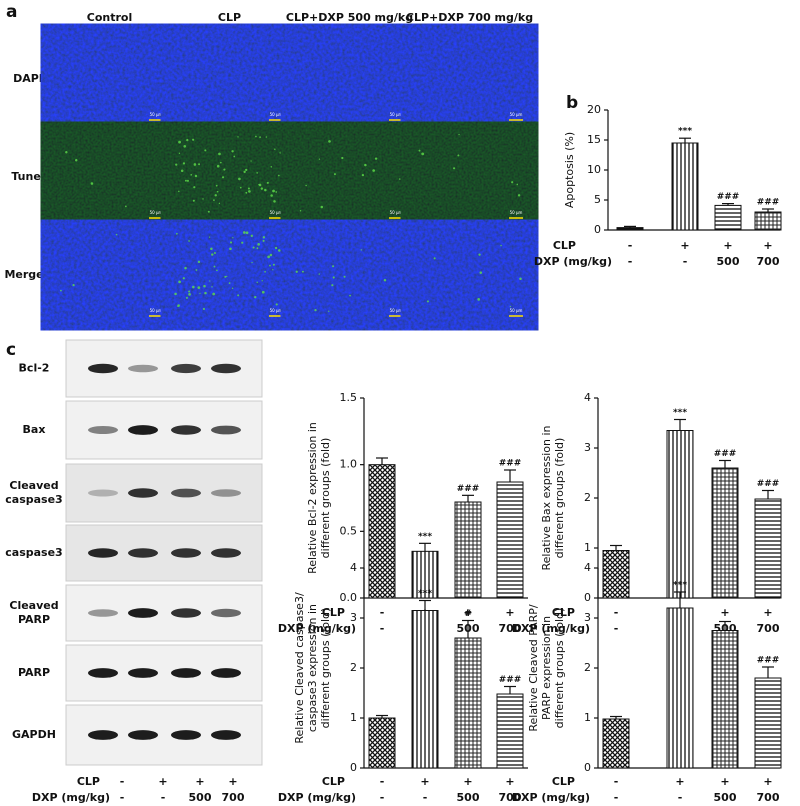  I want to click on y-tick-label: 1.0, so click(349, 464).